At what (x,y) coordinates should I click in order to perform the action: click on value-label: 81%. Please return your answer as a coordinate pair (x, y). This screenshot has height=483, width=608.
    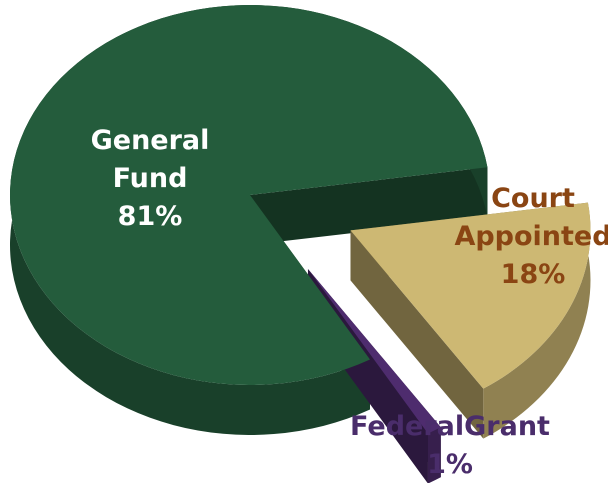
    Looking at the image, I should click on (150, 216).